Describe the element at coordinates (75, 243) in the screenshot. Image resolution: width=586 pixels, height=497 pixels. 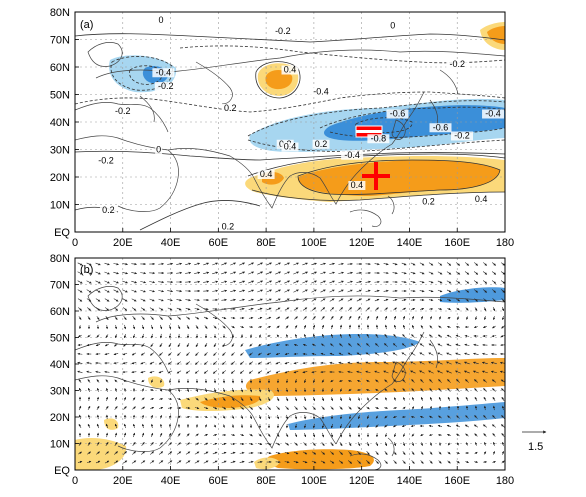
I see `x-tick-label: 0` at that location.